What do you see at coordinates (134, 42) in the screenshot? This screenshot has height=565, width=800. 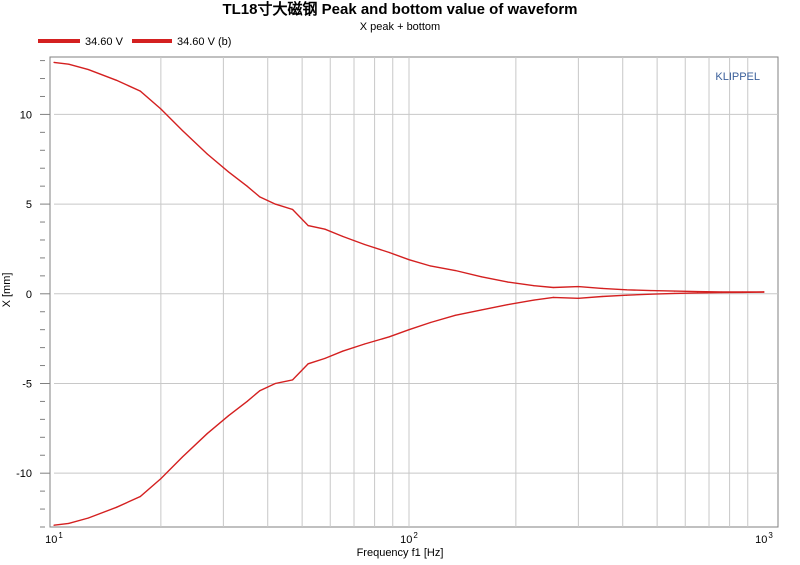 I see `legend: 34.60 V 34.60 V (b)` at bounding box center [134, 42].